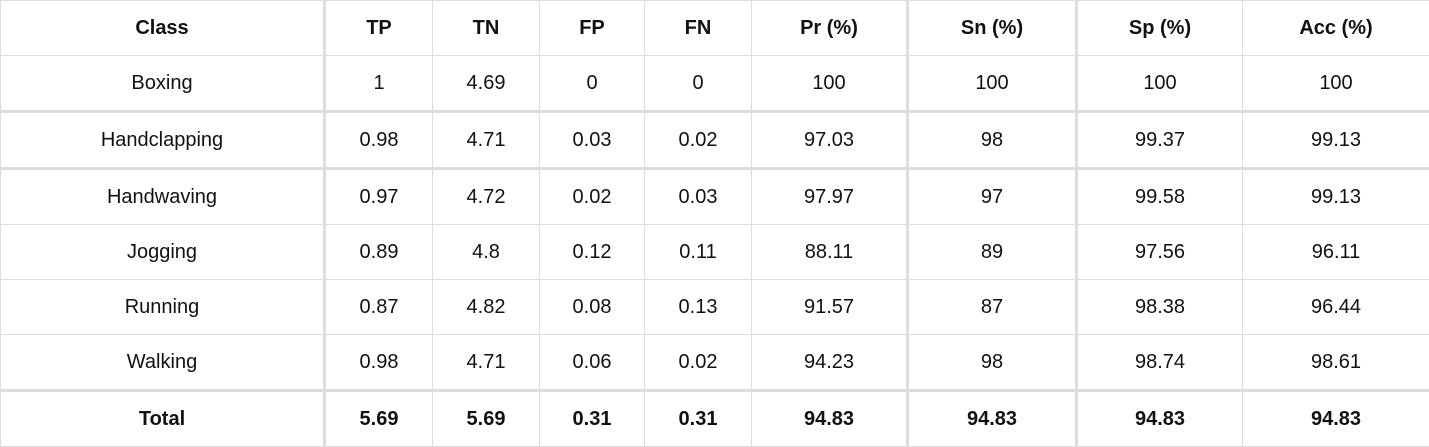 The image size is (1429, 447). Describe the element at coordinates (486, 252) in the screenshot. I see `tn-cell: 4.8` at that location.